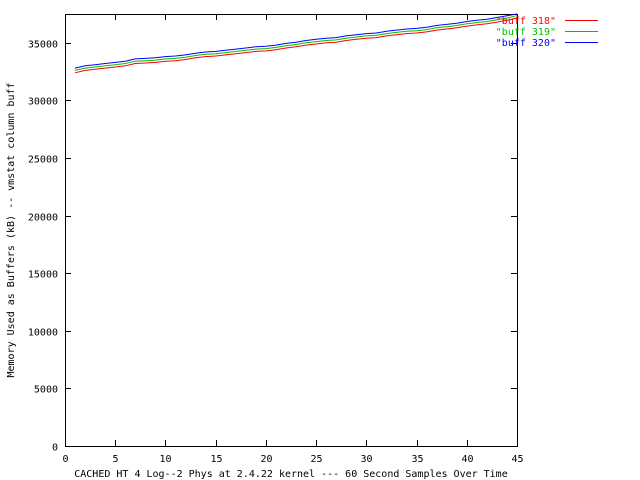 The width and height of the screenshot is (640, 480). I want to click on y-tick-label: 10000, so click(43, 333).